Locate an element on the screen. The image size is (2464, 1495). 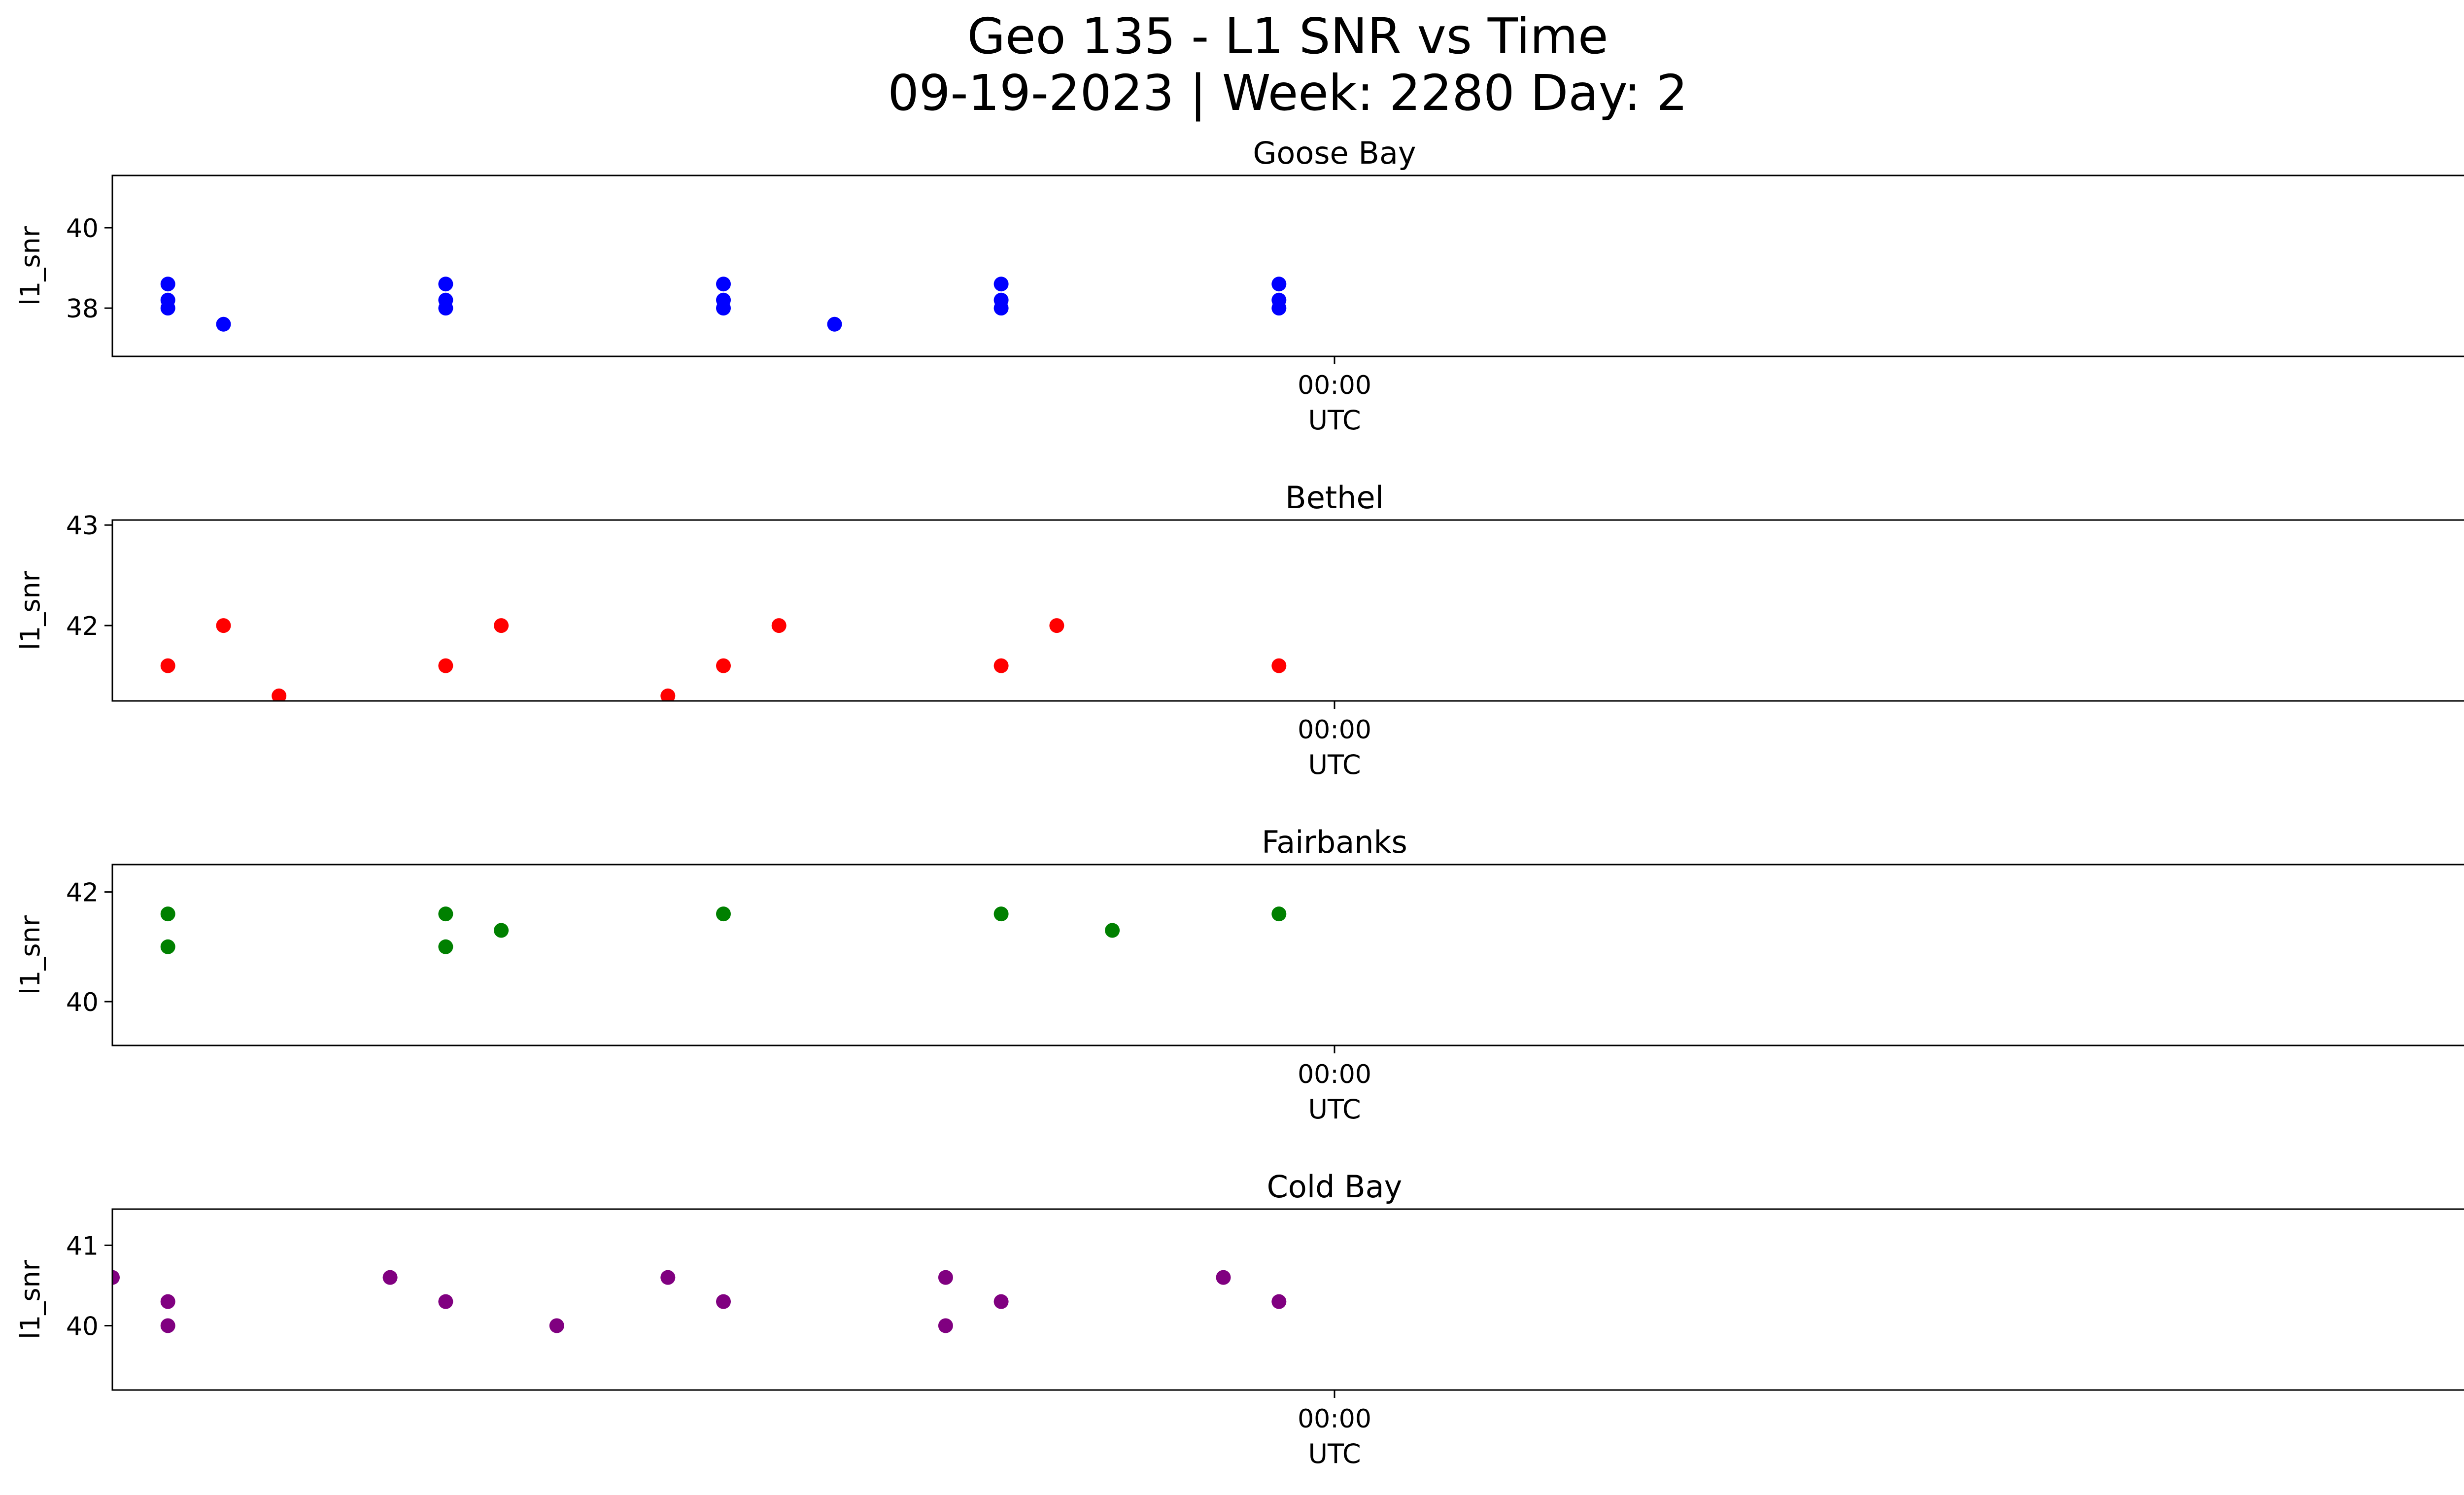
y-axis-label-goose-bay: l1_snr is located at coordinates (30, 266).